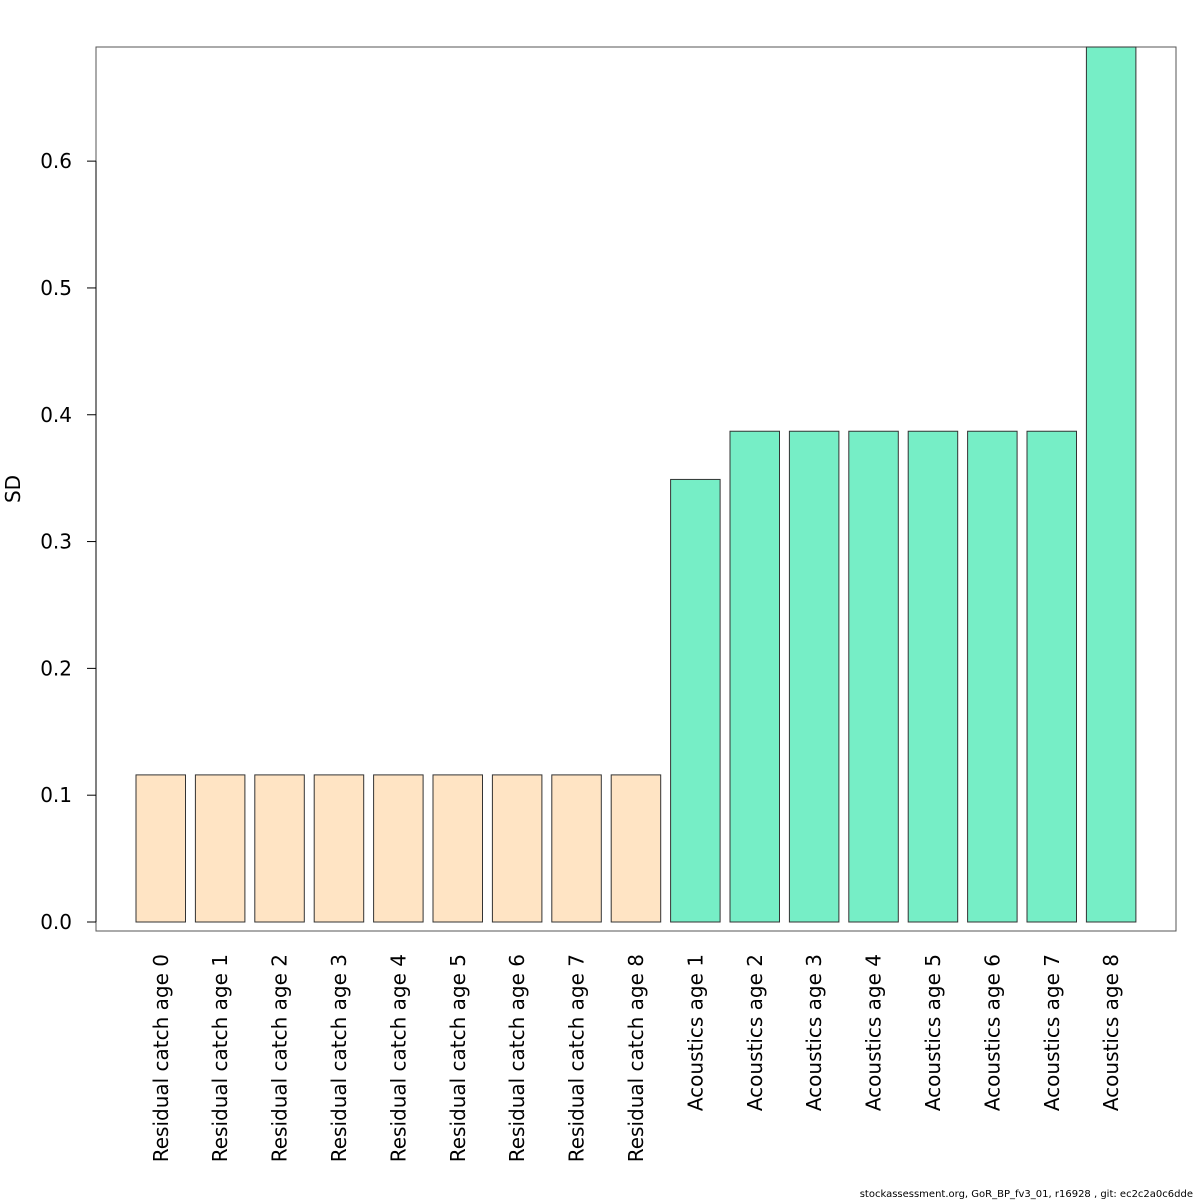  What do you see at coordinates (56, 415) in the screenshot?
I see `y-tick-label-4: 0.4` at bounding box center [56, 415].